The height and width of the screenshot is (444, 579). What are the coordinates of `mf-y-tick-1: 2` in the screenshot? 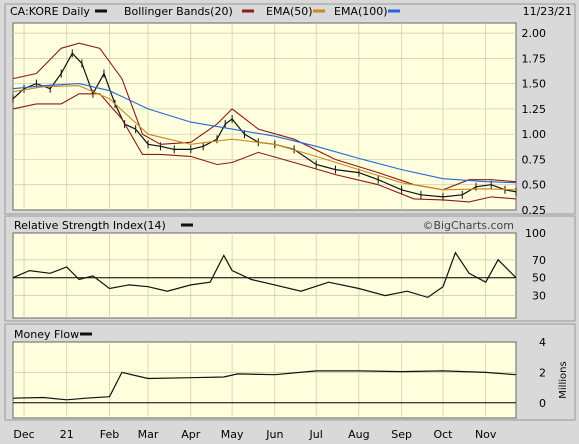 It's located at (542, 372).